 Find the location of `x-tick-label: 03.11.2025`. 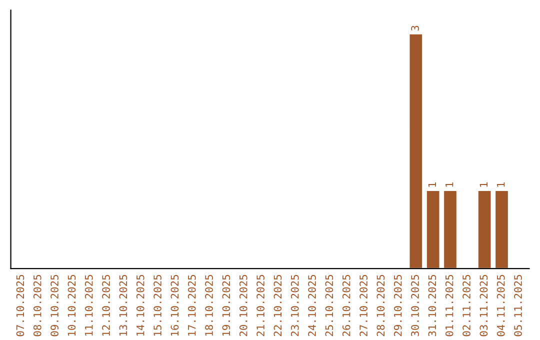

x-tick-label: 03.11.2025 is located at coordinates (484, 305).